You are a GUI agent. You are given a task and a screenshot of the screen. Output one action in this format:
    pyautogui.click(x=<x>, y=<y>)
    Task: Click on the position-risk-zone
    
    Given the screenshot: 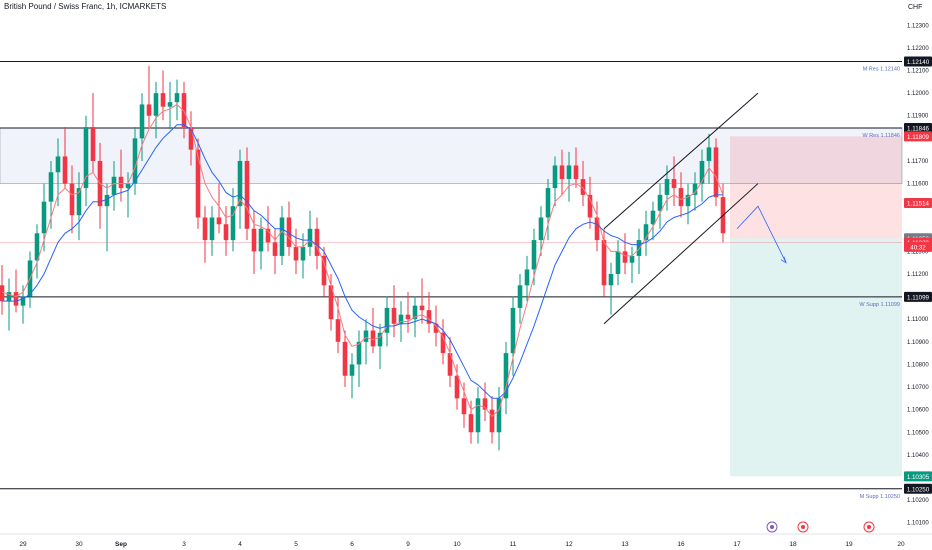 What is the action you would take?
    pyautogui.click(x=816, y=187)
    